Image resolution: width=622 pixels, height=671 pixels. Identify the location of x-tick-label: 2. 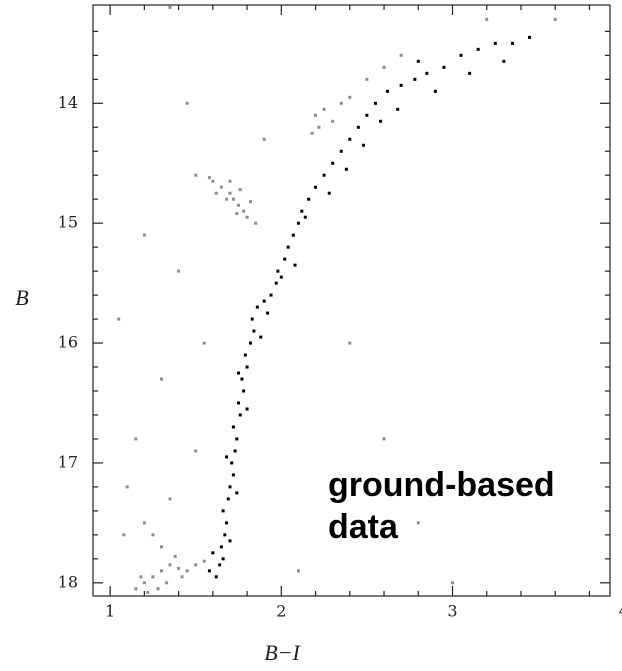
(281, 611).